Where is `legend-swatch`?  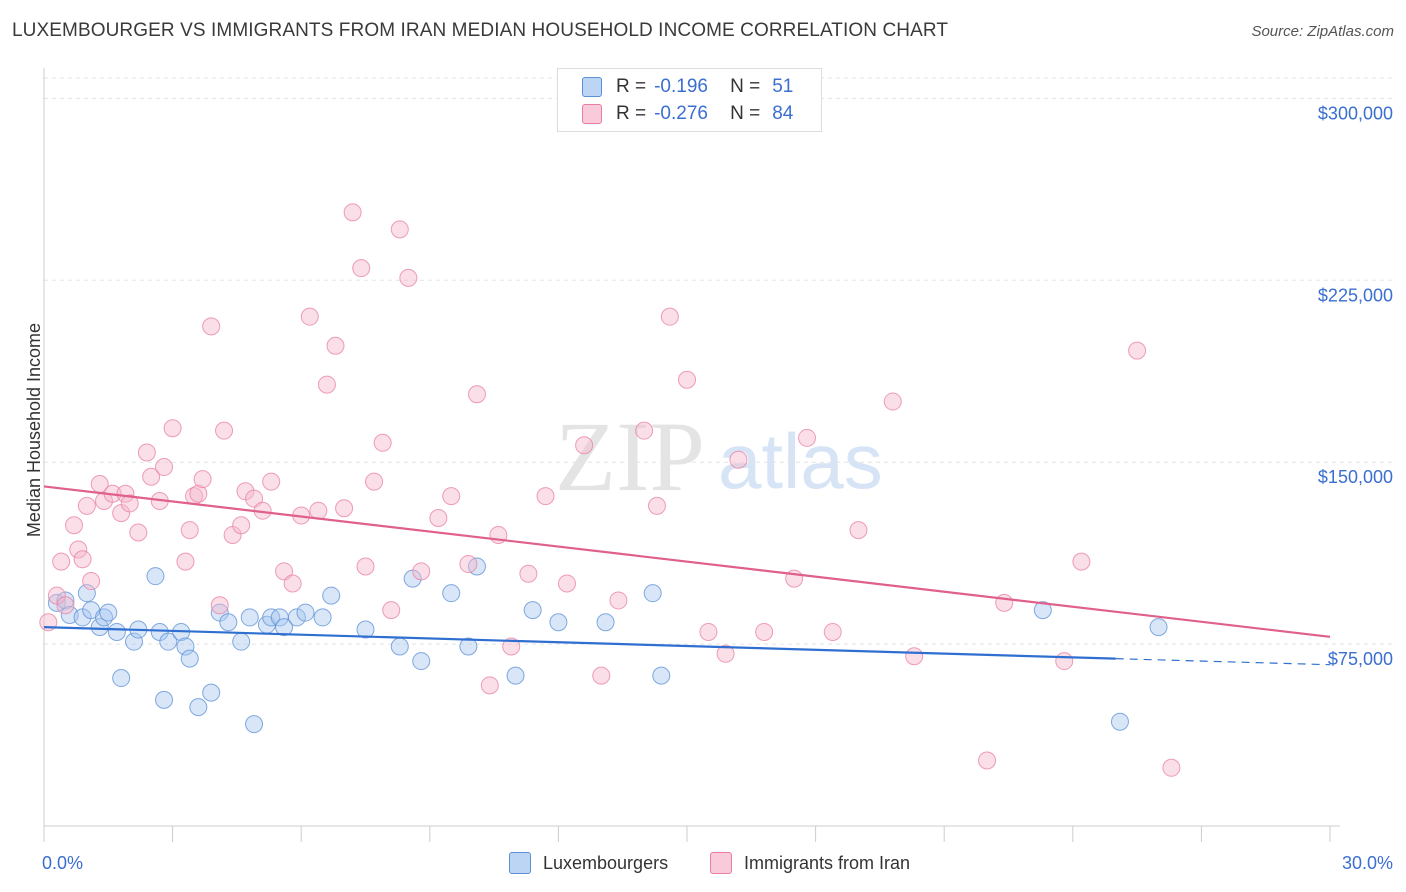 legend-swatch is located at coordinates (520, 863).